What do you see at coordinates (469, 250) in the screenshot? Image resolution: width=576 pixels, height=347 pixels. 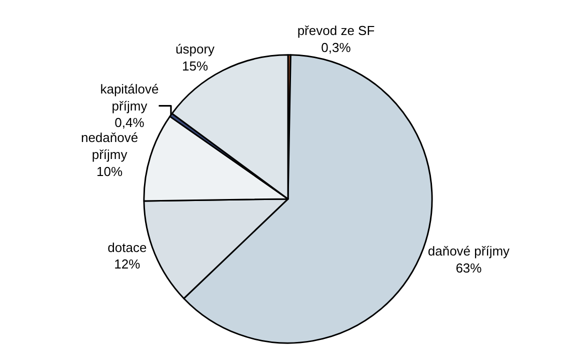 I see `slice-label: daňové příjmy` at bounding box center [469, 250].